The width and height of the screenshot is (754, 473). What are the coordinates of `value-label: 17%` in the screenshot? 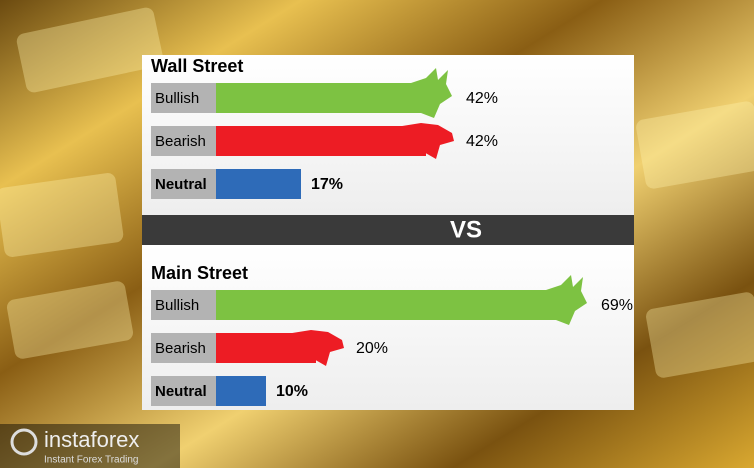 It's located at (327, 184).